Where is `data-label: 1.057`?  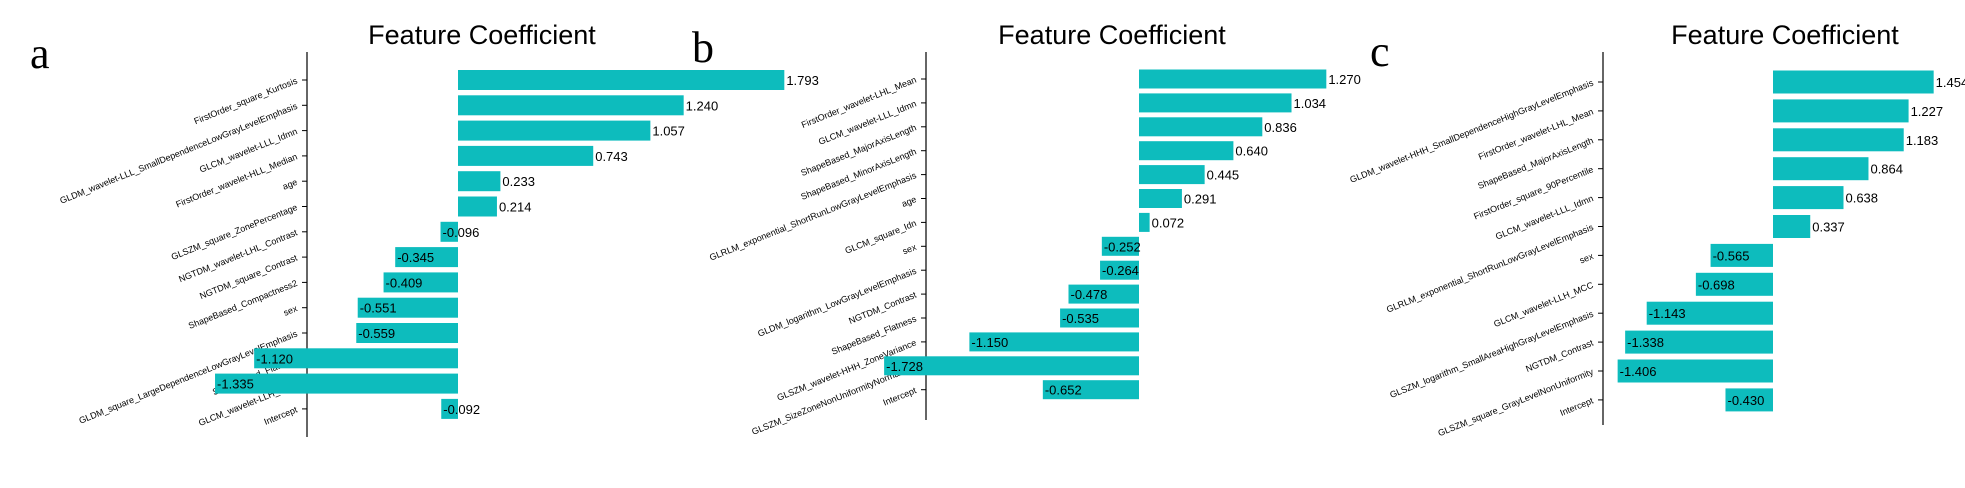
data-label: 1.057 is located at coordinates (668, 131).